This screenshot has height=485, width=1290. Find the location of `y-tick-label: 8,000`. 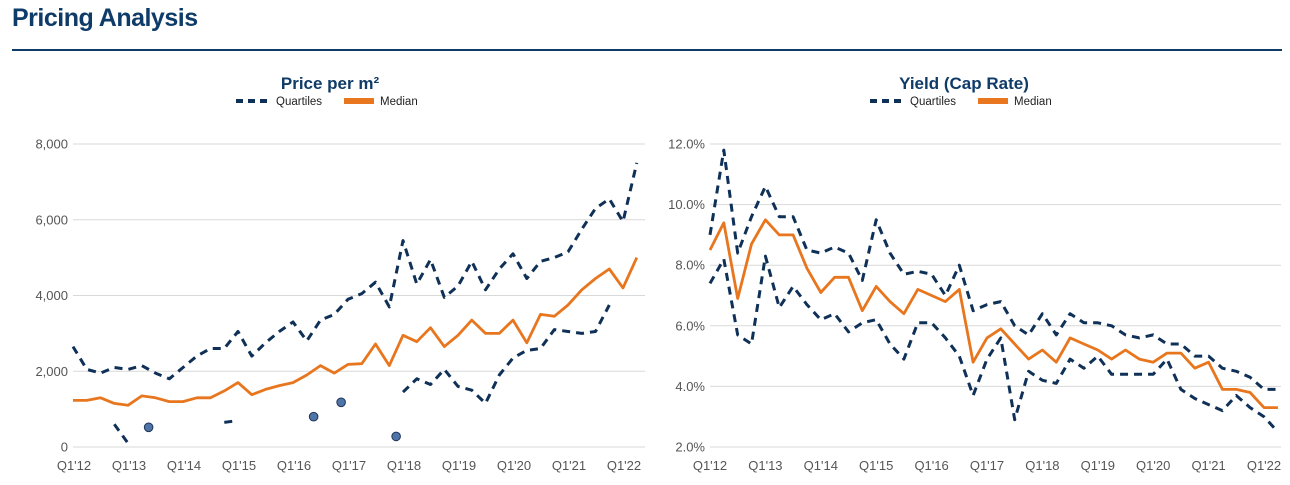

y-tick-label: 8,000 is located at coordinates (51, 144).